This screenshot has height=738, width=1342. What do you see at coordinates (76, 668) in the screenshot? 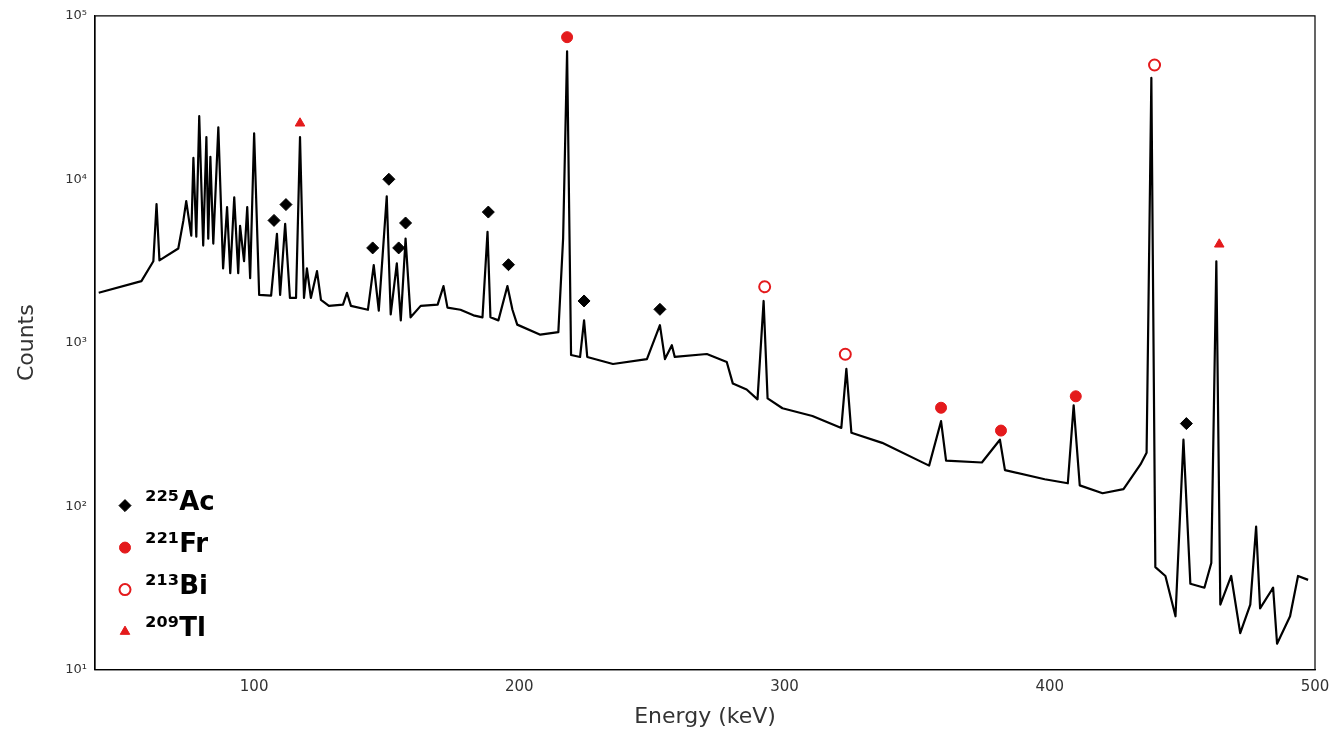
I see `y-tick-label: 10¹` at bounding box center [76, 668].